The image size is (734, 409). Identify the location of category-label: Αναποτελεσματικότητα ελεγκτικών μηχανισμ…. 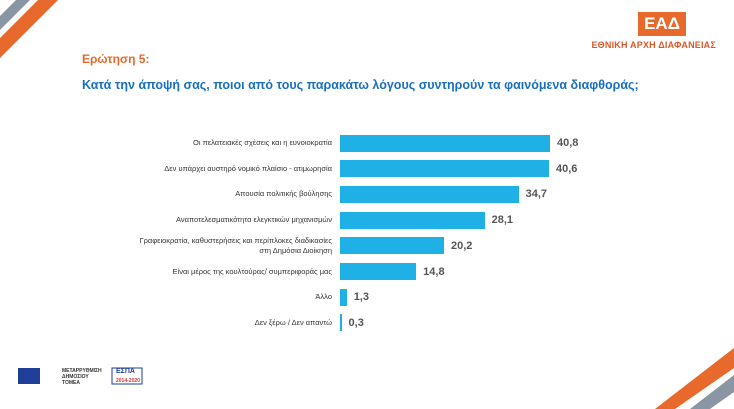
(254, 220).